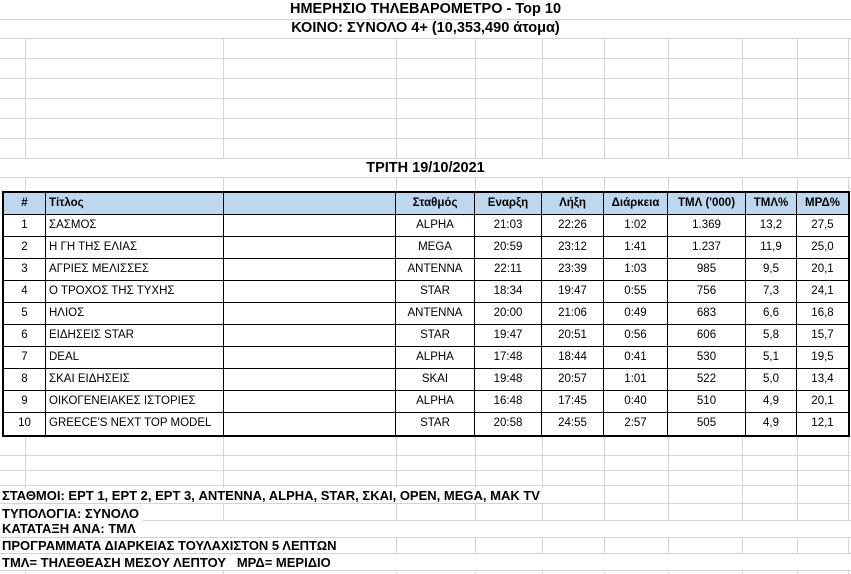  I want to click on table-row: 7 DEAL ALPHA 17:48 18:44 0:41 530 5,1 19,5, so click(426, 358).